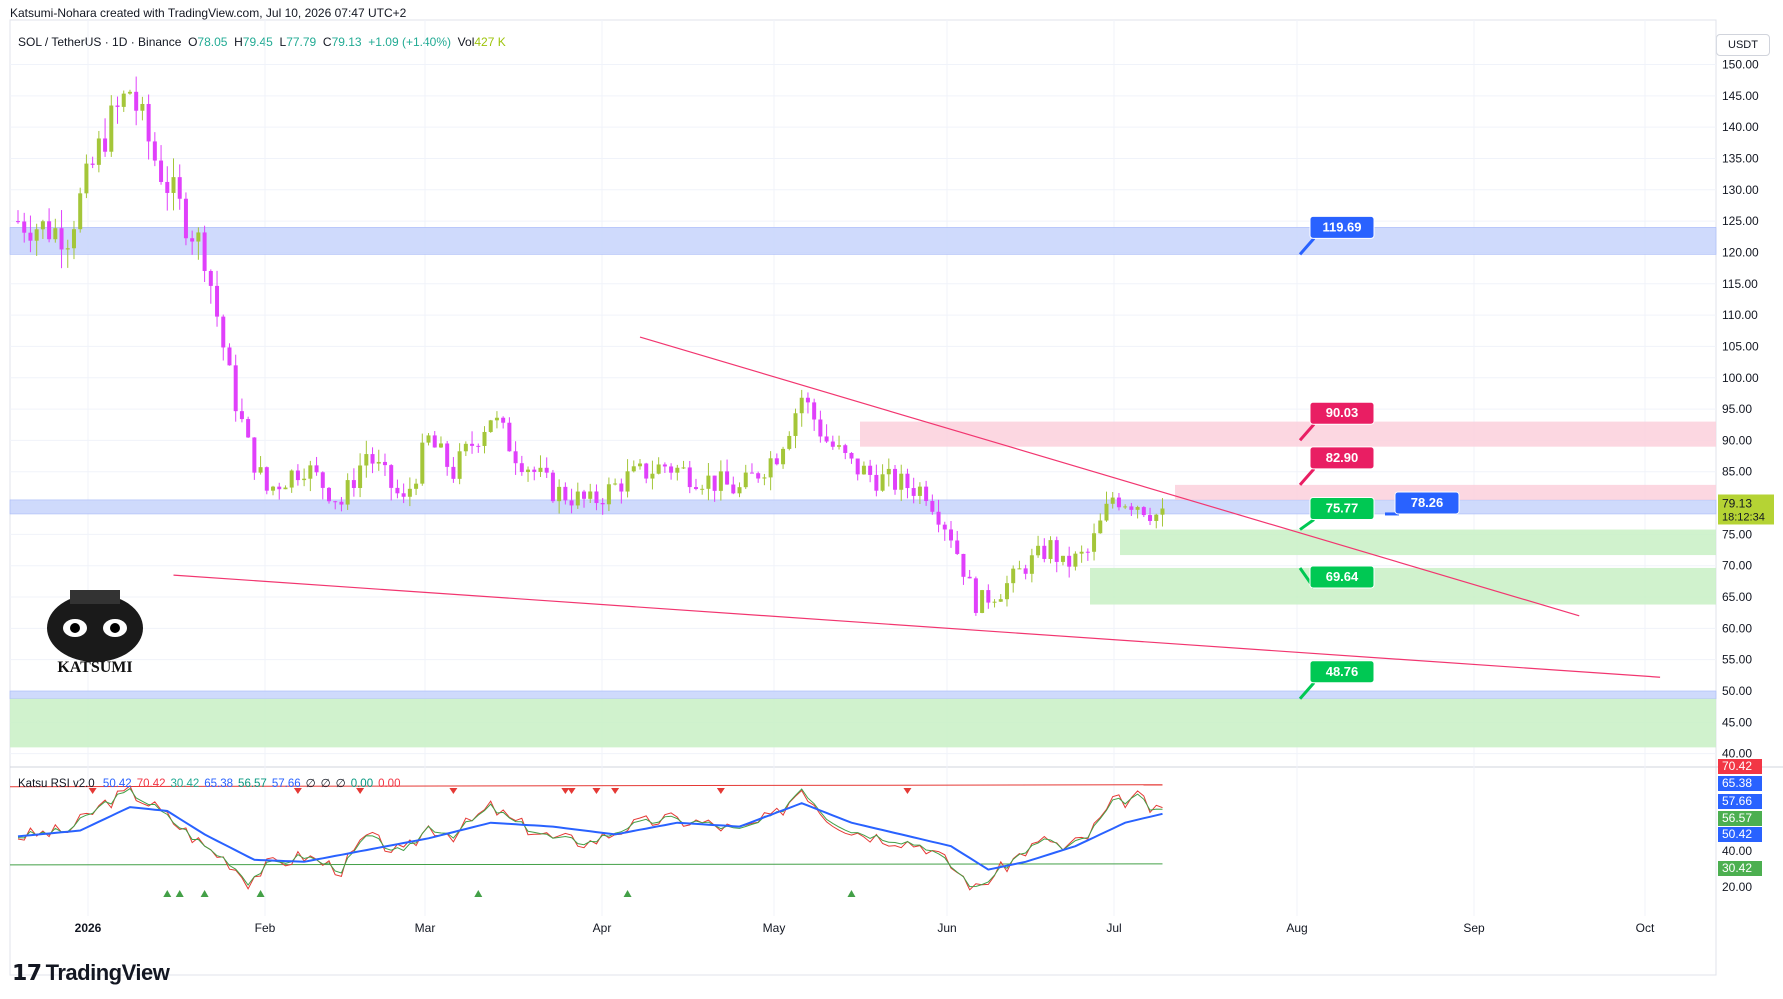 This screenshot has width=1783, height=999. I want to click on x-tick-label: Jul, so click(1113, 928).